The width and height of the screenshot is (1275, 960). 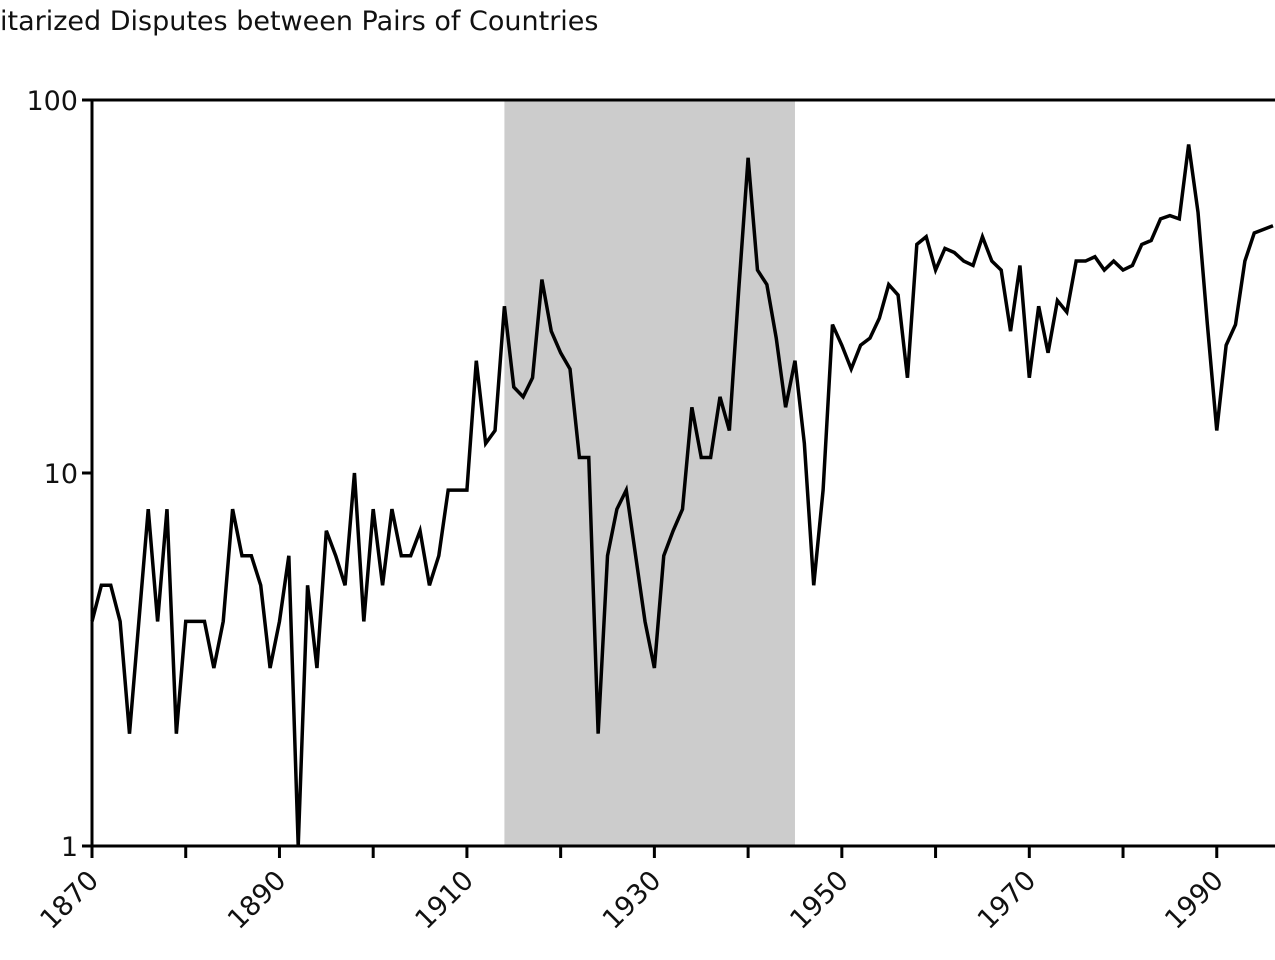 What do you see at coordinates (69, 847) in the screenshot?
I see `y-tick-label: 1` at bounding box center [69, 847].